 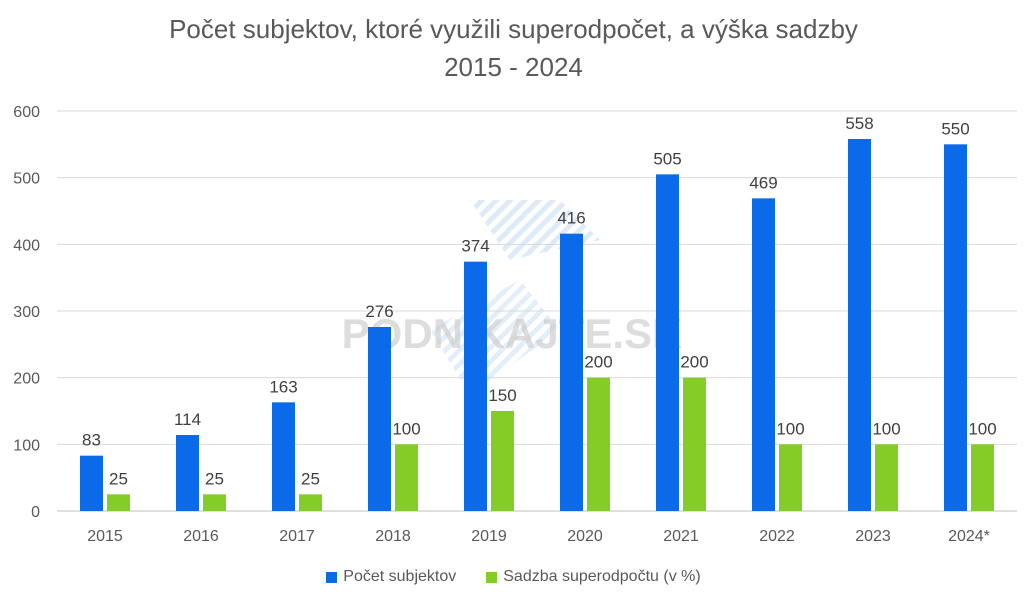 I want to click on watermark: PODNIKAJTE.SK, so click(x=512, y=297).